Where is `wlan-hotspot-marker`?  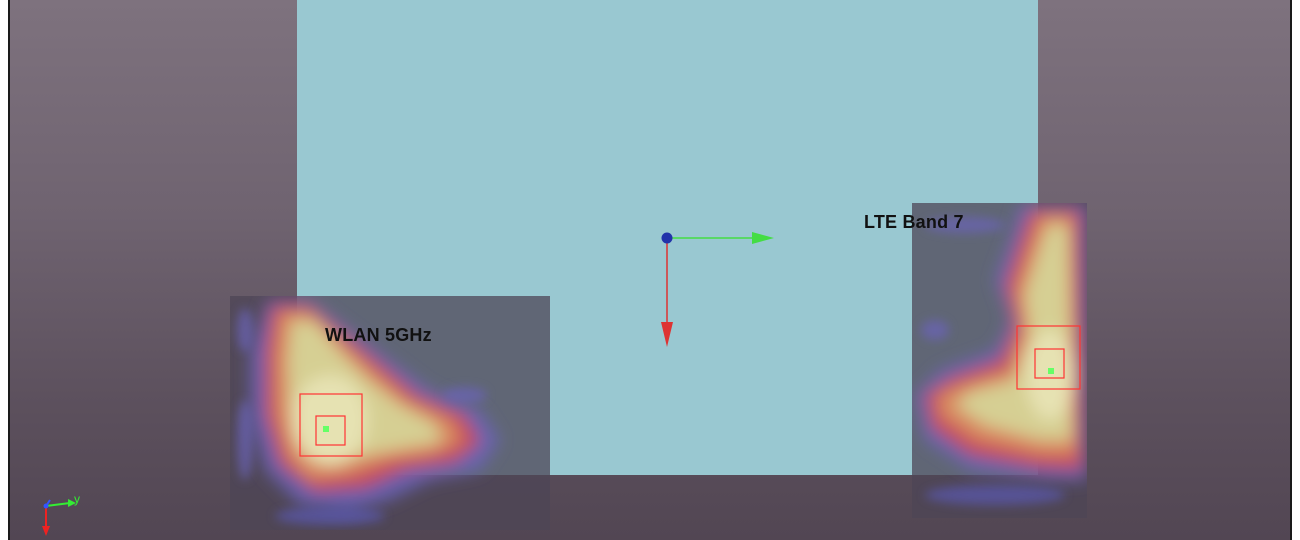
wlan-hotspot-marker is located at coordinates (331, 425).